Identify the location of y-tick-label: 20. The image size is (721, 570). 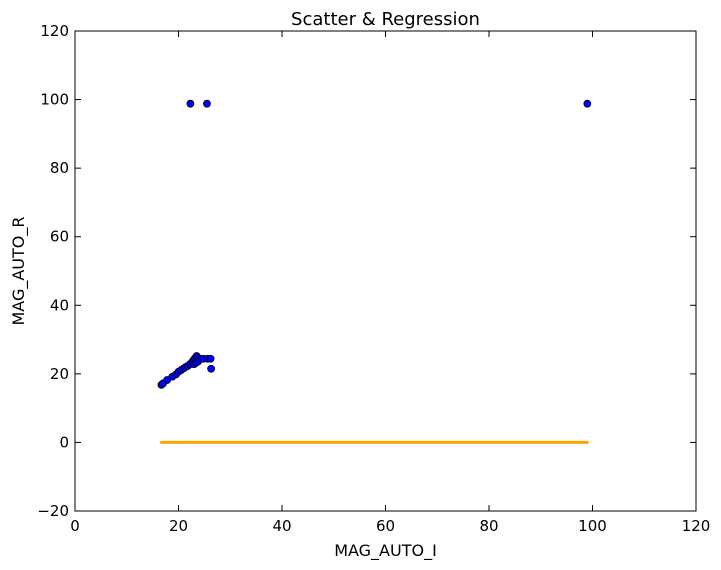
(59, 374).